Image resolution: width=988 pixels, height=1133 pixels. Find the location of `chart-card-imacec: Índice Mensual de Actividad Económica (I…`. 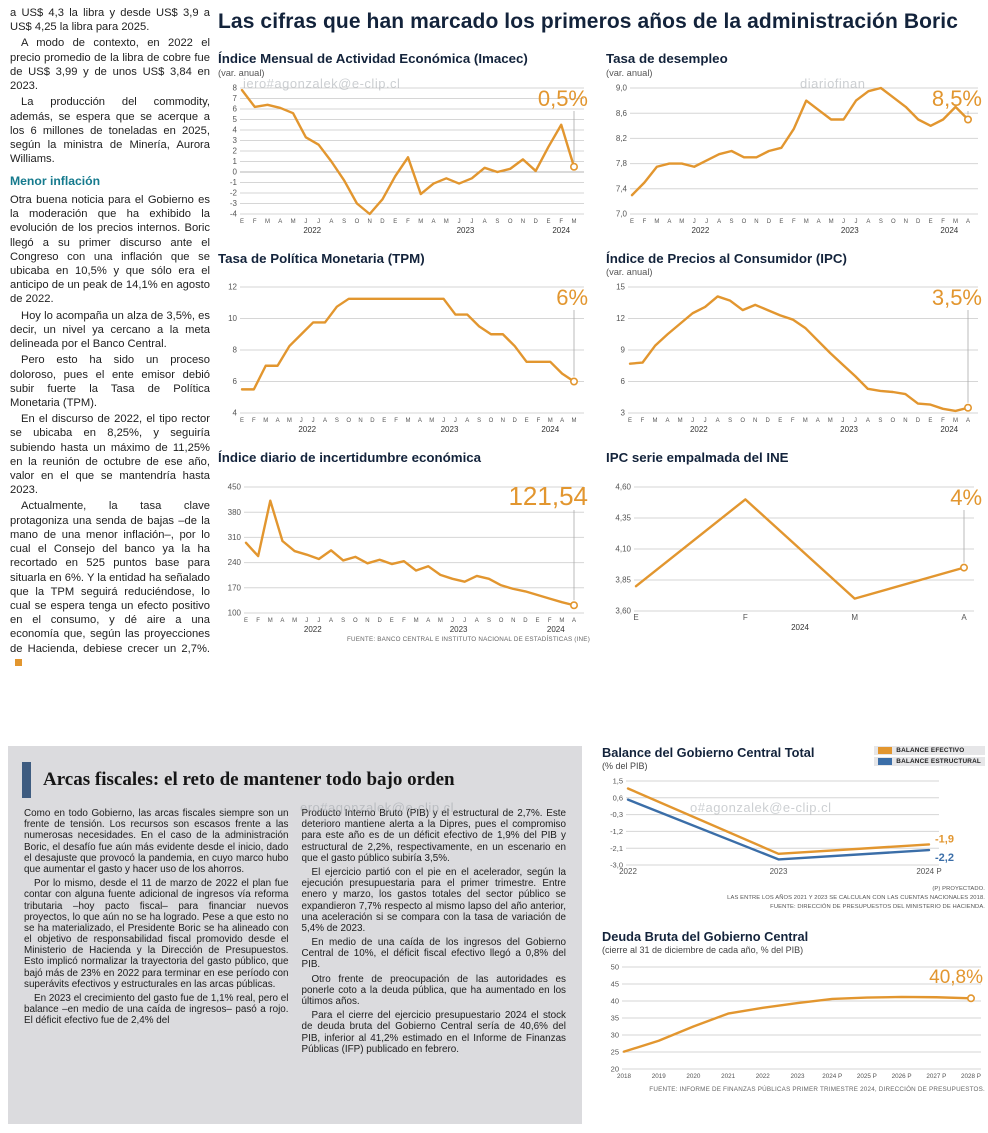

chart-card-imacec: Índice Mensual de Actividad Económica (I… is located at coordinates (404, 143).